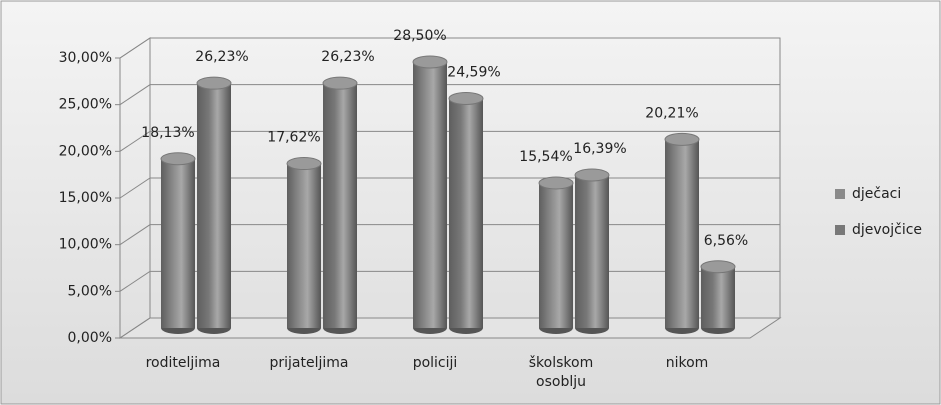 Image resolution: width=941 pixels, height=405 pixels. Describe the element at coordinates (85, 58) in the screenshot. I see `y-tick-label: 30,00%` at that location.